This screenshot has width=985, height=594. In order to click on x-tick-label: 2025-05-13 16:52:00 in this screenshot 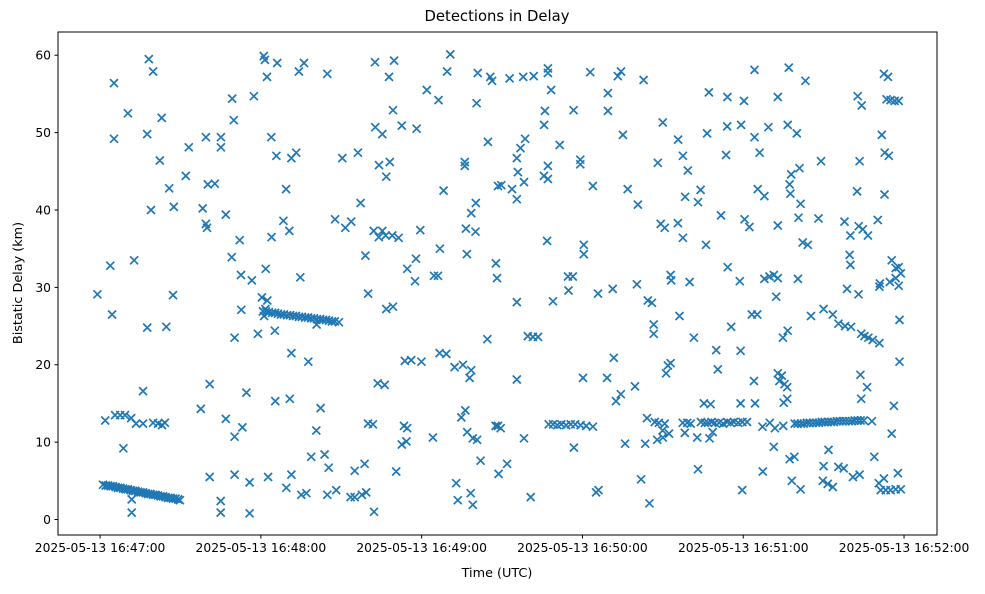, I will do `click(904, 548)`.